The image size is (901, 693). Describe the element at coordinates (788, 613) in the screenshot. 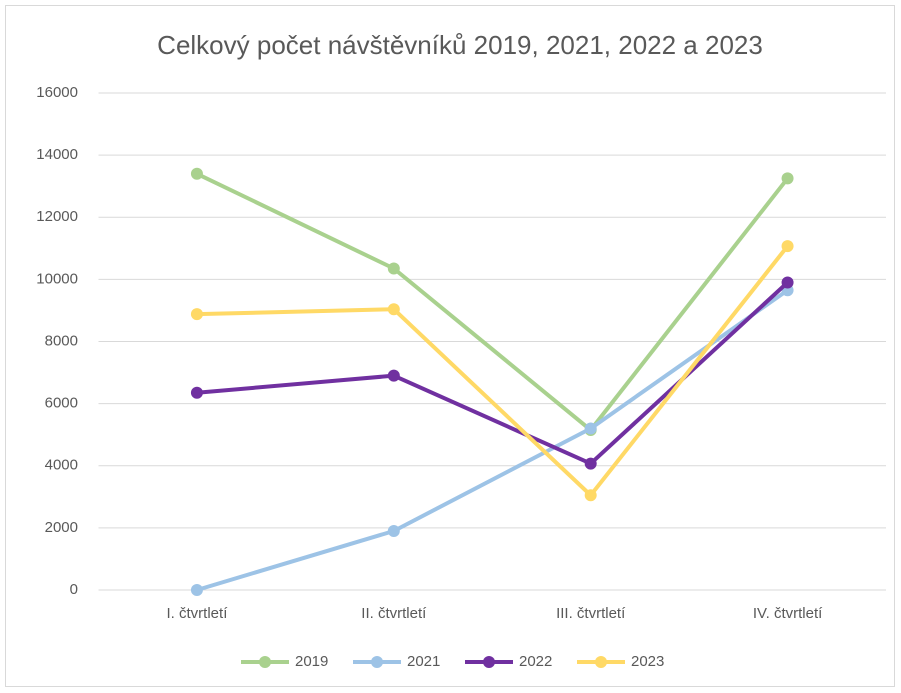

I see `x-tick-label: IV. čtvrtletí` at that location.